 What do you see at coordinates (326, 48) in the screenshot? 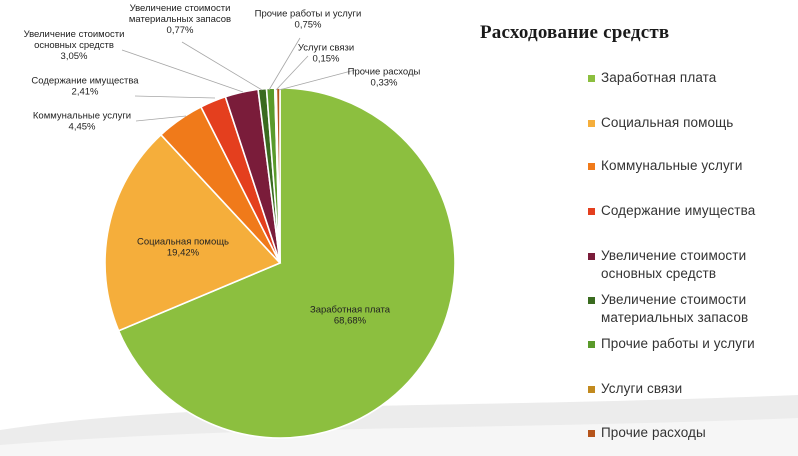
I see `slice-label: Услуги связи` at bounding box center [326, 48].